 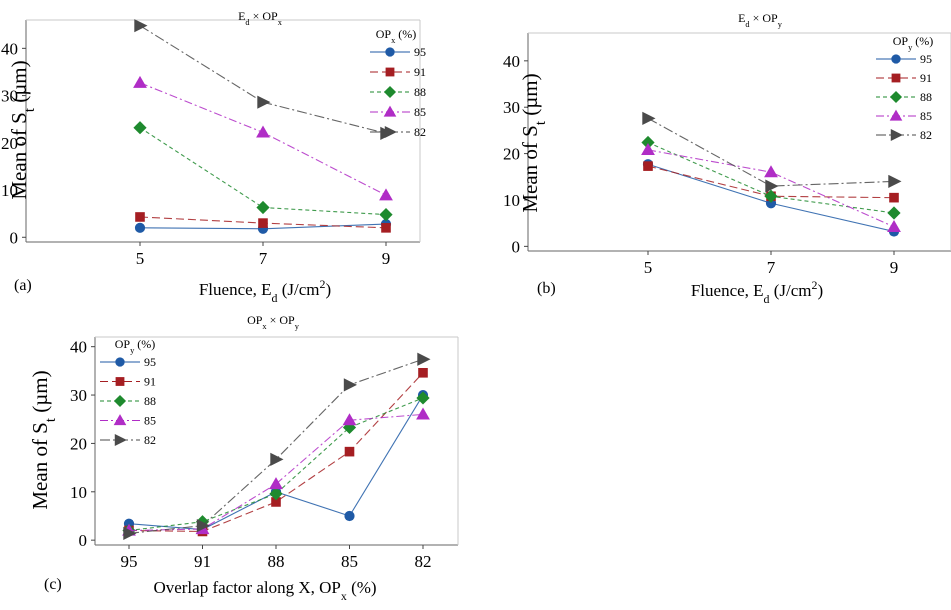 I want to click on legend-title: OPx (%), so click(x=396, y=36).